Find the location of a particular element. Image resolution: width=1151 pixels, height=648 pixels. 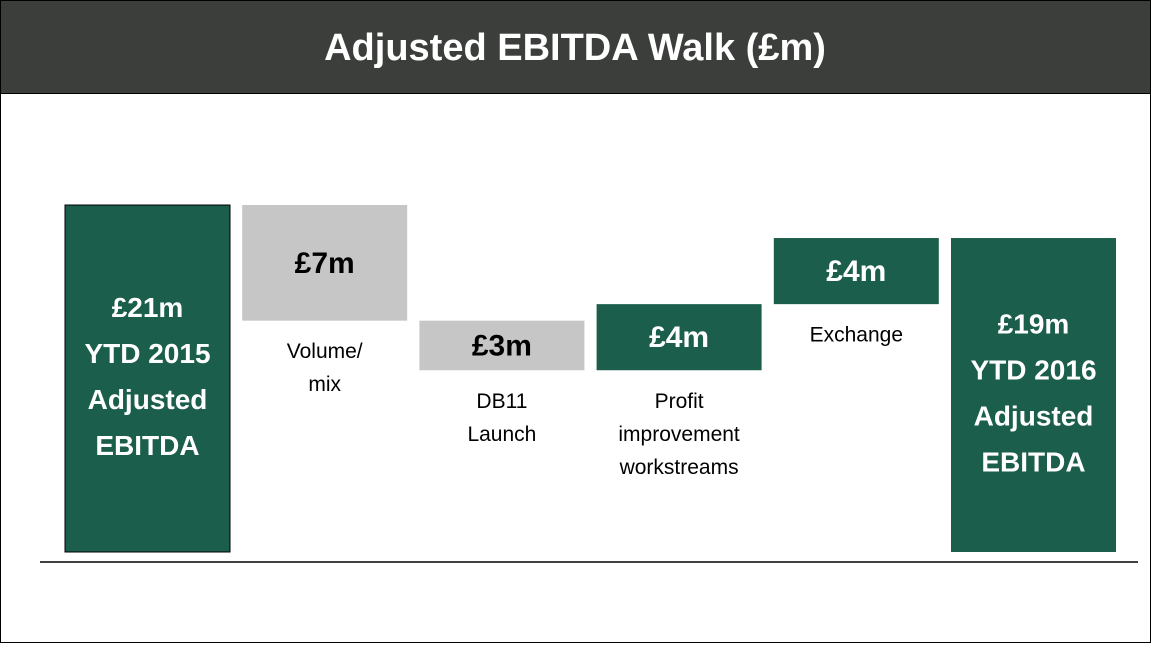

category-label: Exchange is located at coordinates (856, 335).